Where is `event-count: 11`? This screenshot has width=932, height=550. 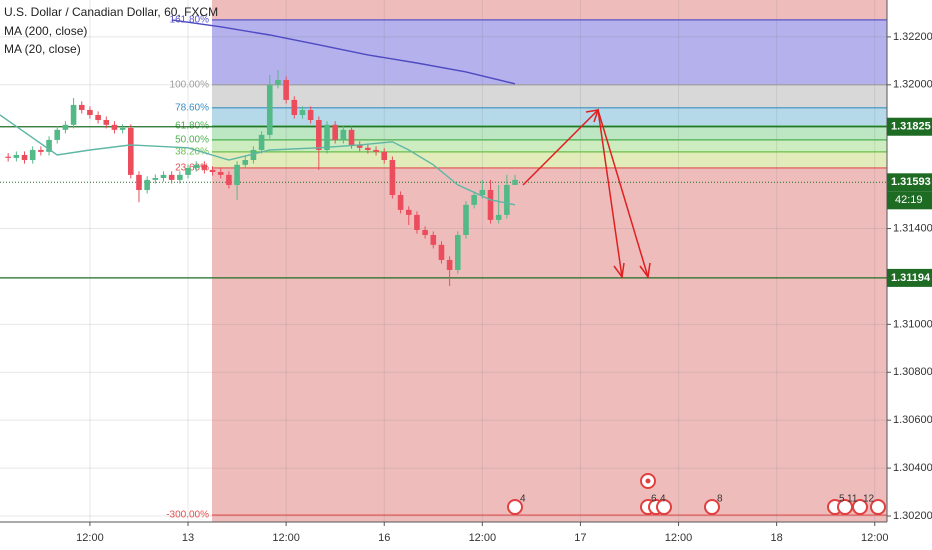
event-count: 11 is located at coordinates (852, 499).